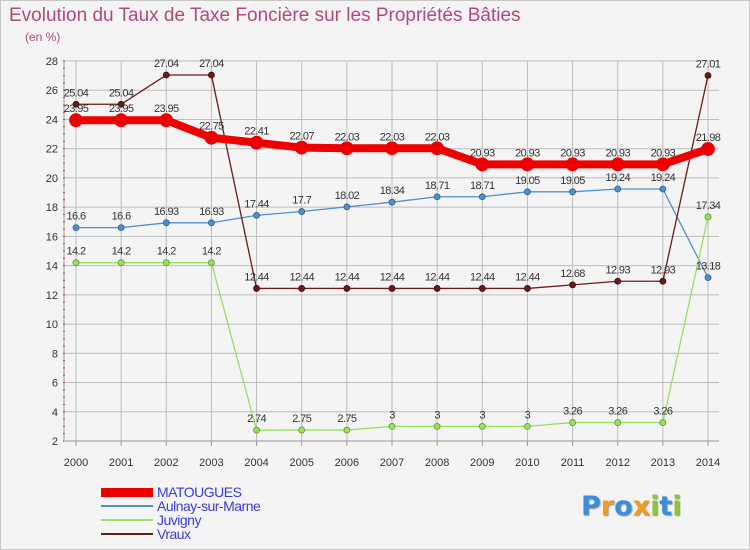 The width and height of the screenshot is (750, 550). I want to click on legend-label: Vraux, so click(174, 534).